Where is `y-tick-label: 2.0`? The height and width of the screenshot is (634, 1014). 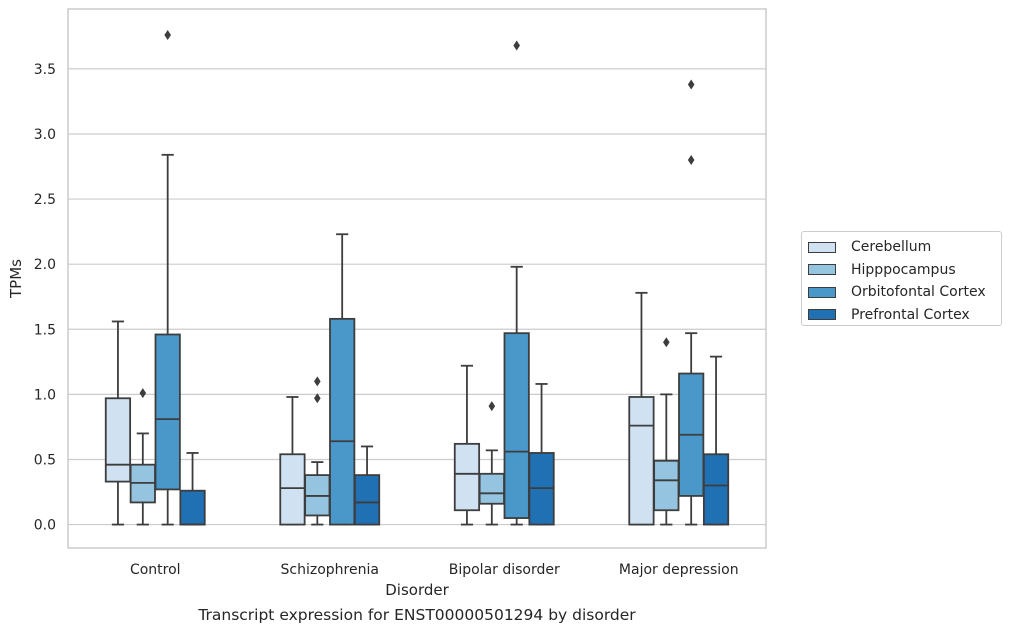
y-tick-label: 2.0 is located at coordinates (45, 265).